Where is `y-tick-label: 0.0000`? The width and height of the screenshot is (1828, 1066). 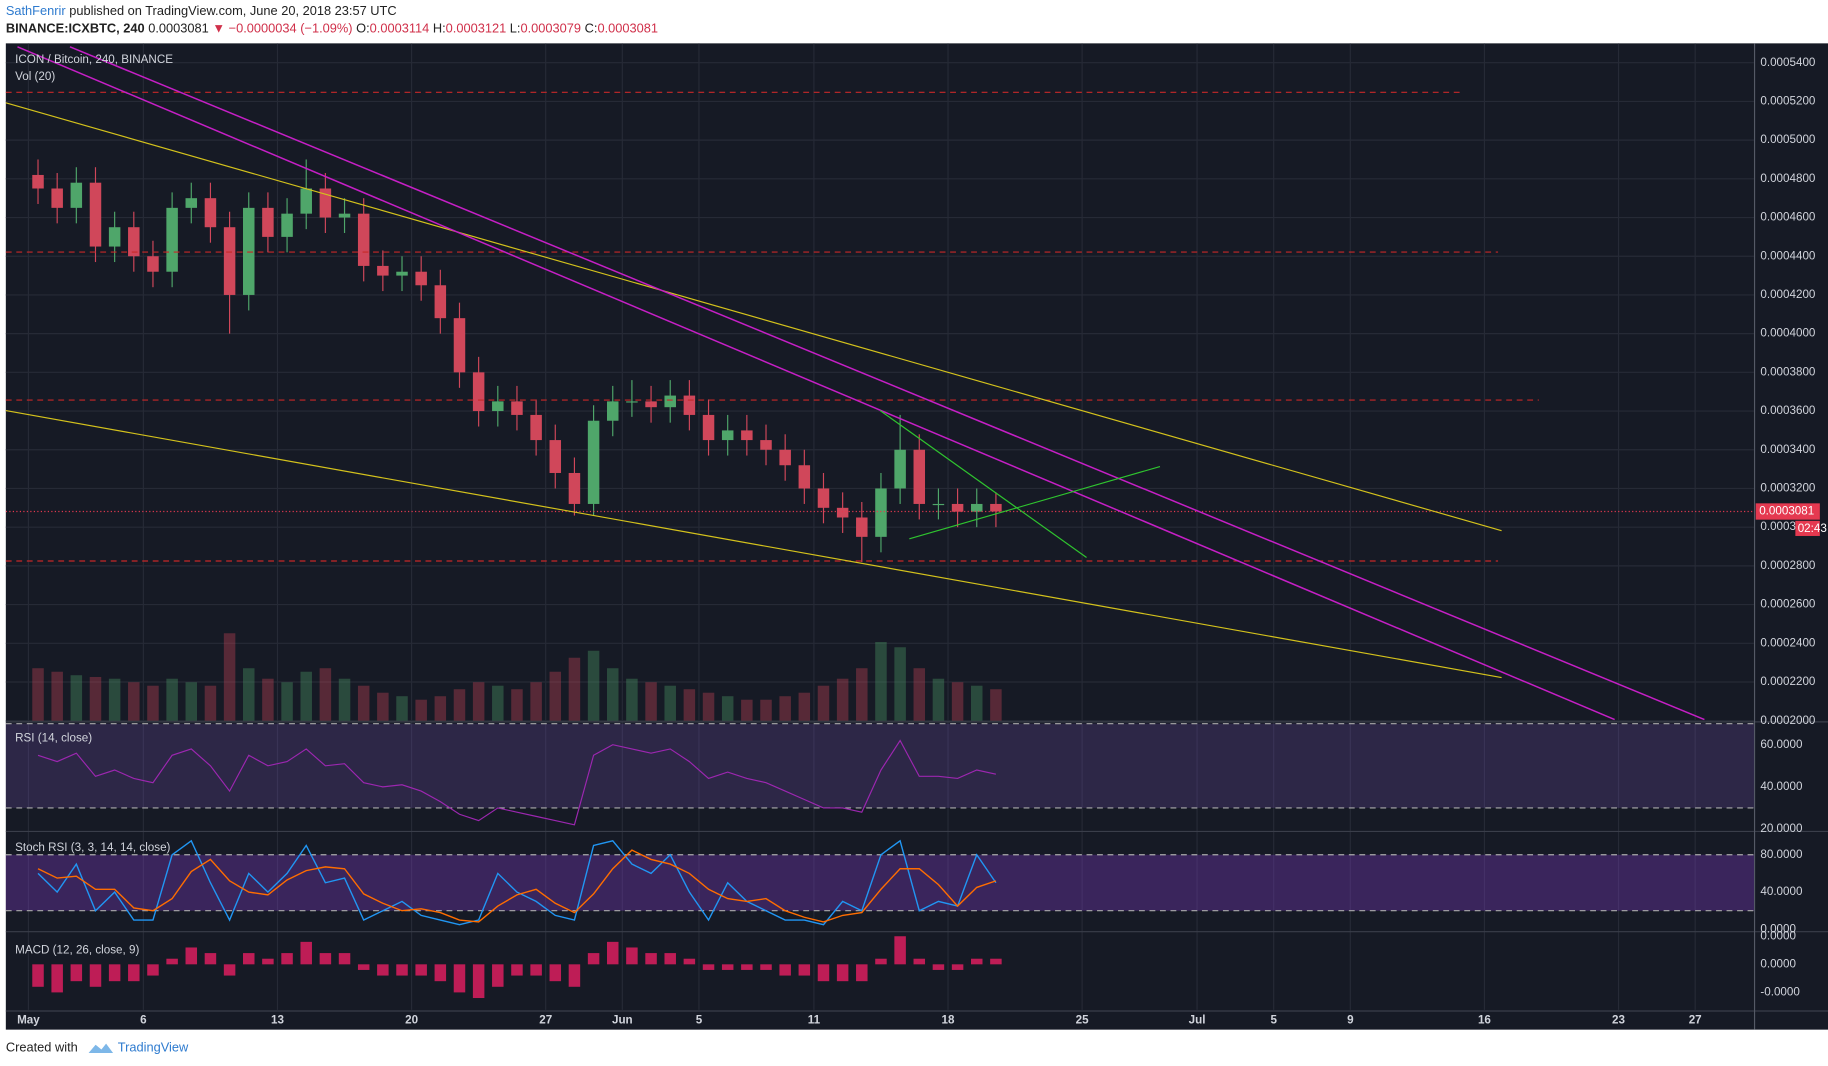
y-tick-label: 0.0000 is located at coordinates (1778, 935).